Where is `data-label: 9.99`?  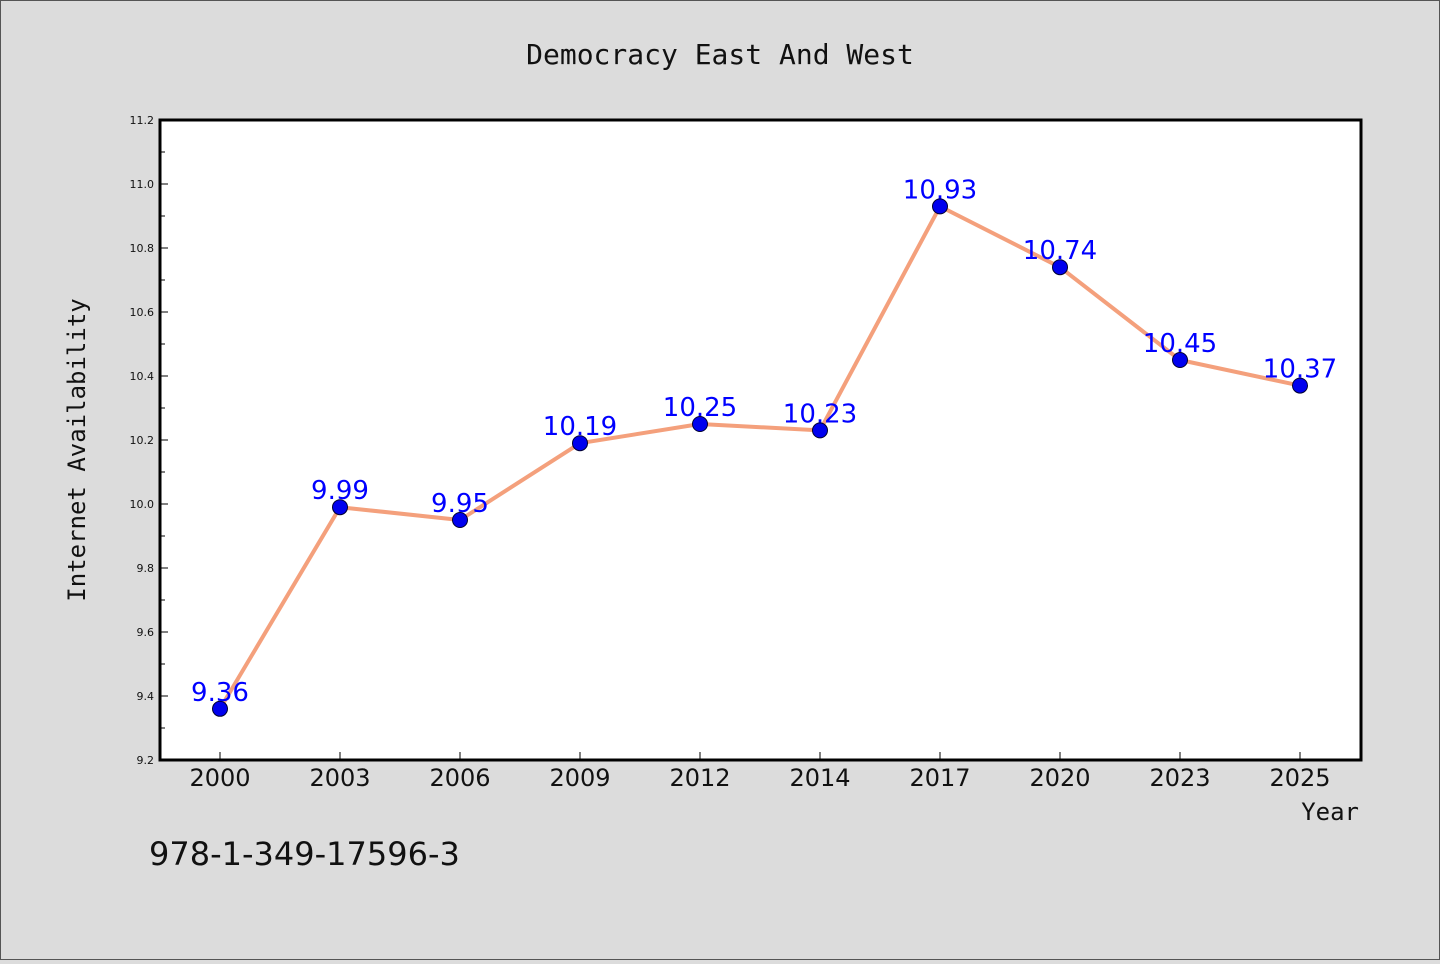
data-label: 9.99 is located at coordinates (340, 491).